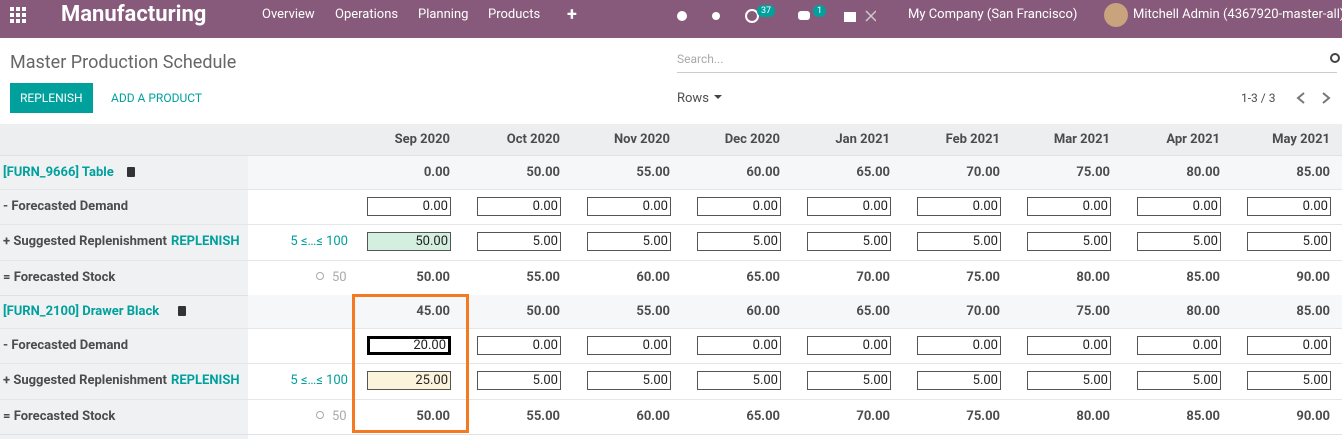 This screenshot has width=1342, height=439. I want to click on product-row, so click(795, 172).